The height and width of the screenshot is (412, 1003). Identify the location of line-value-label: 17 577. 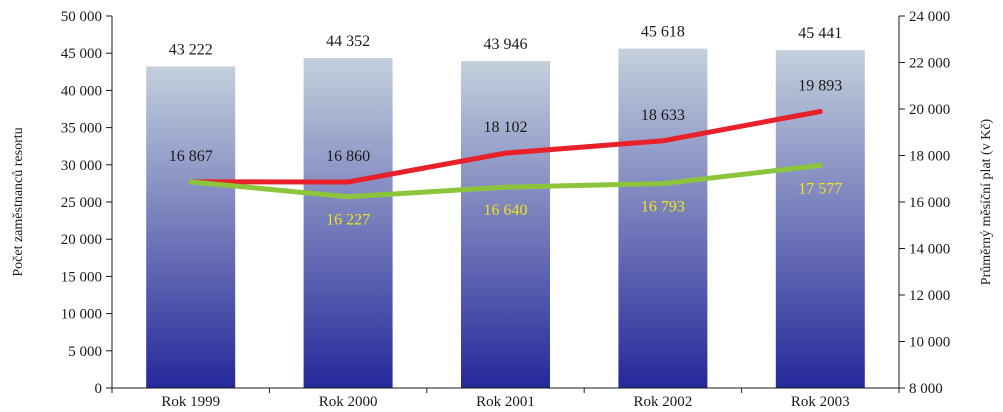
(820, 188).